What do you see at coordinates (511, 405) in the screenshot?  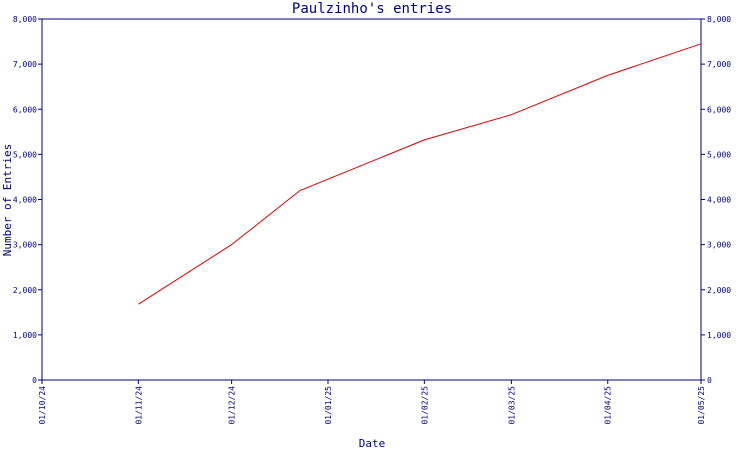 I see `x-tick-label: 01/03/25` at bounding box center [511, 405].